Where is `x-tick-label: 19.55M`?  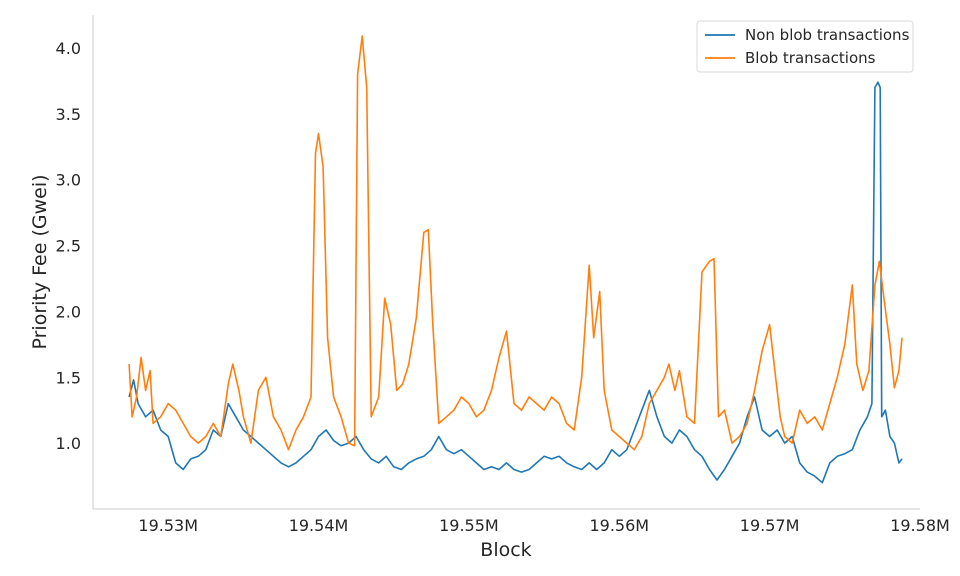 x-tick-label: 19.55M is located at coordinates (469, 525).